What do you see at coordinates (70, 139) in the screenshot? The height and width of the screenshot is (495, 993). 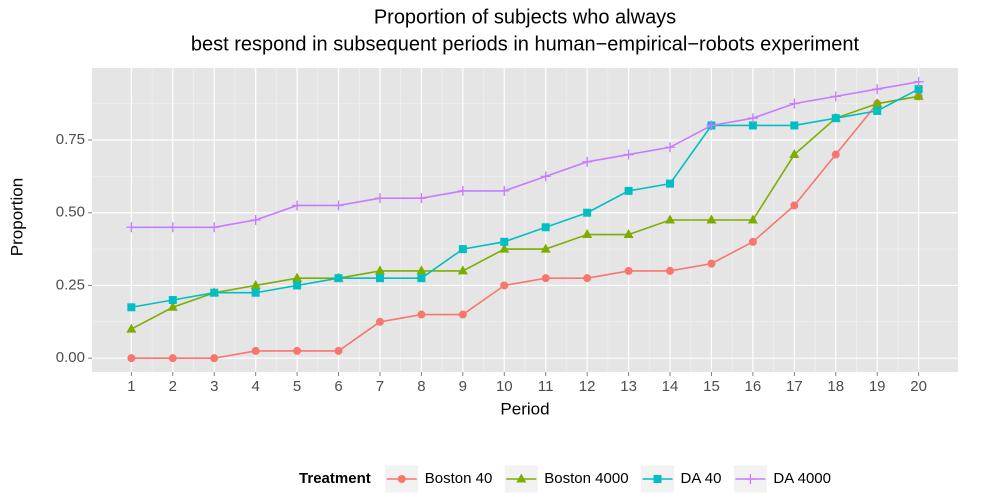 I see `y-tick-label: 0.75` at bounding box center [70, 139].